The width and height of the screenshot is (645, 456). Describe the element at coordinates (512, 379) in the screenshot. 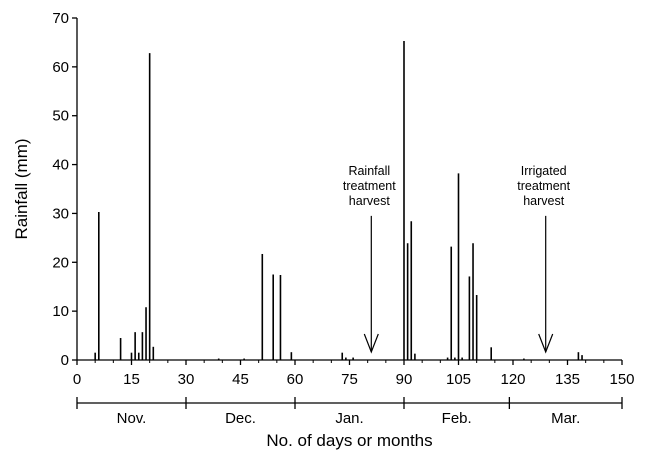

I see `x-tick-label: 120` at that location.